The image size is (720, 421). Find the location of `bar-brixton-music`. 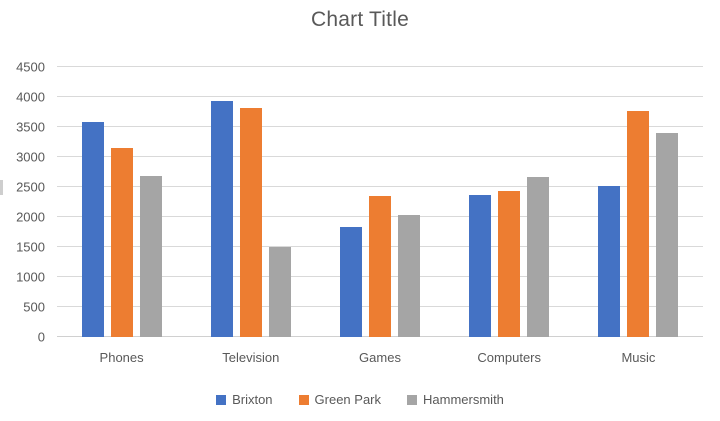

bar-brixton-music is located at coordinates (609, 261).